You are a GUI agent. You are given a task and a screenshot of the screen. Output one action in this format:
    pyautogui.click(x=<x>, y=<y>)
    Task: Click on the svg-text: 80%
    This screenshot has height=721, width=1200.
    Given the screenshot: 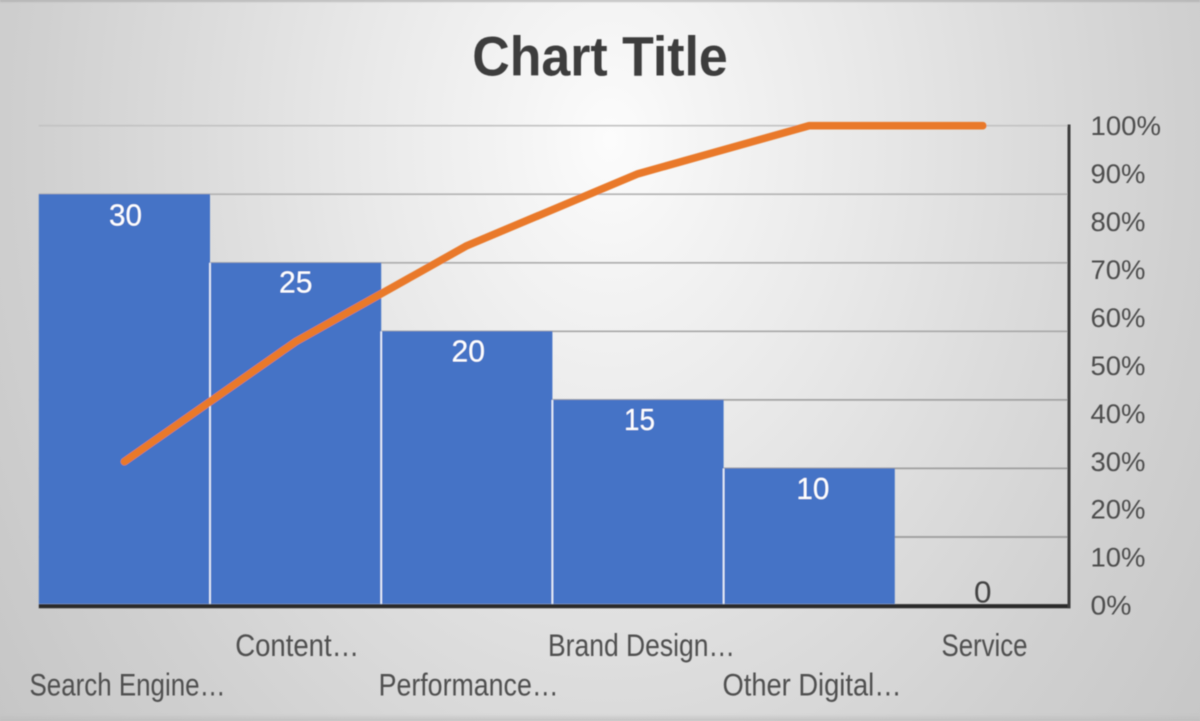 What is the action you would take?
    pyautogui.click(x=1118, y=222)
    